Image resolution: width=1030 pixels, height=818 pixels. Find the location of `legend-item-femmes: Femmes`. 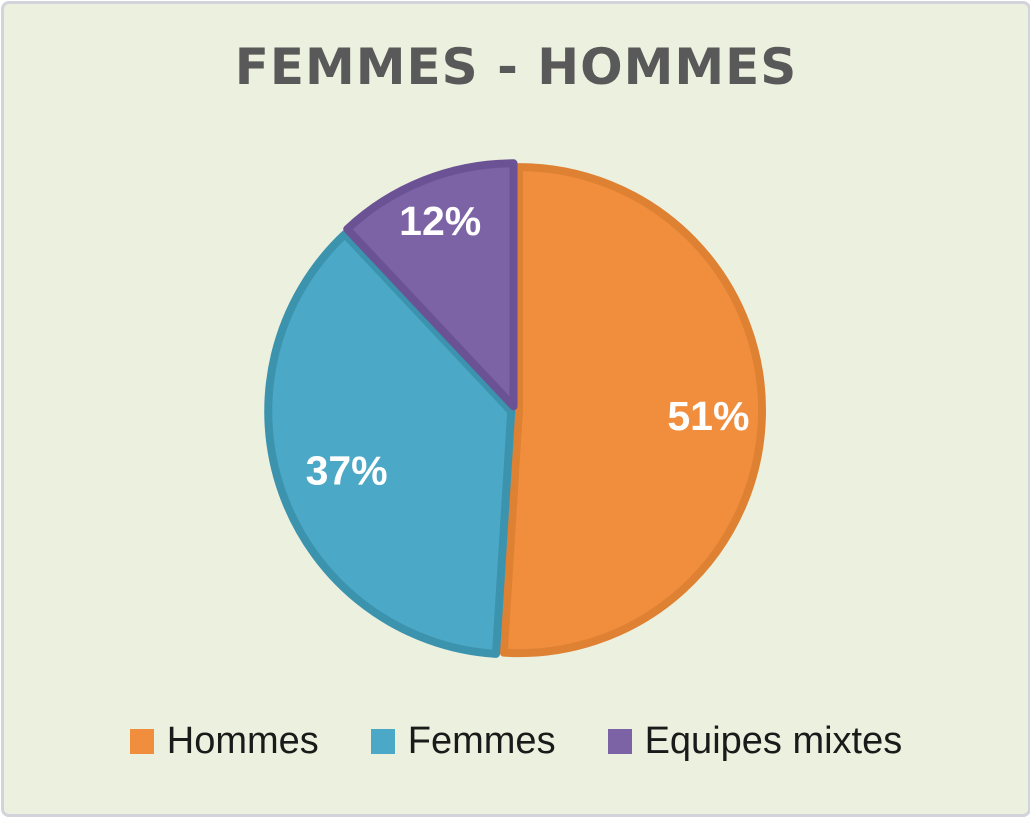

legend-item-femmes: Femmes is located at coordinates (463, 741).